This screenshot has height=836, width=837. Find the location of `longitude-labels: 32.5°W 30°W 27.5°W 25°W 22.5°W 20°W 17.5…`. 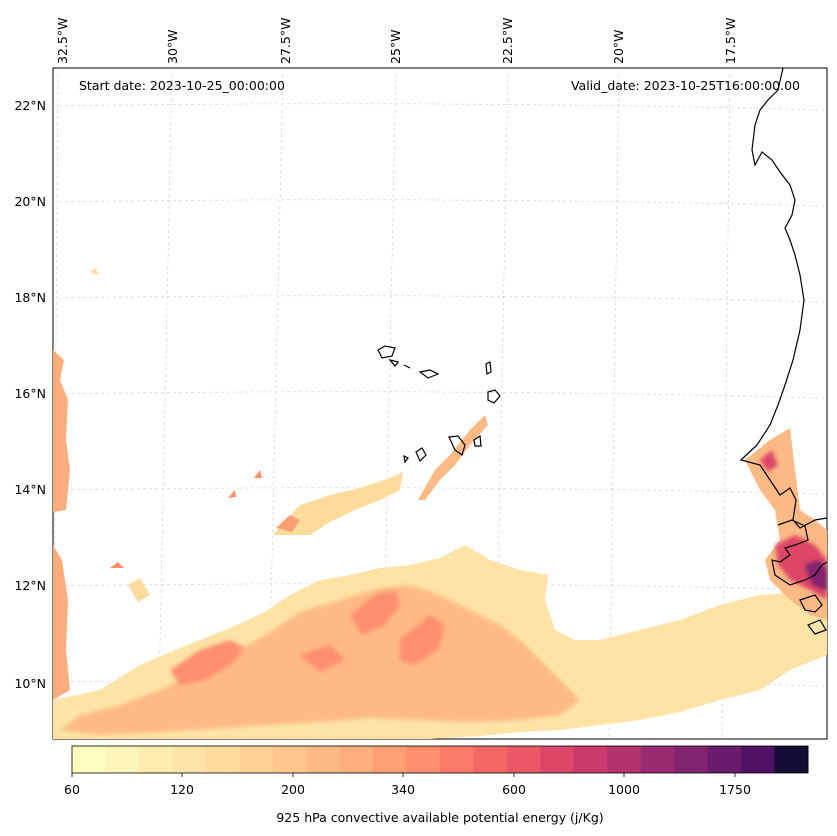

longitude-labels: 32.5°W 30°W 27.5°W 25°W 22.5°W 20°W 17.5… is located at coordinates (396, 41).